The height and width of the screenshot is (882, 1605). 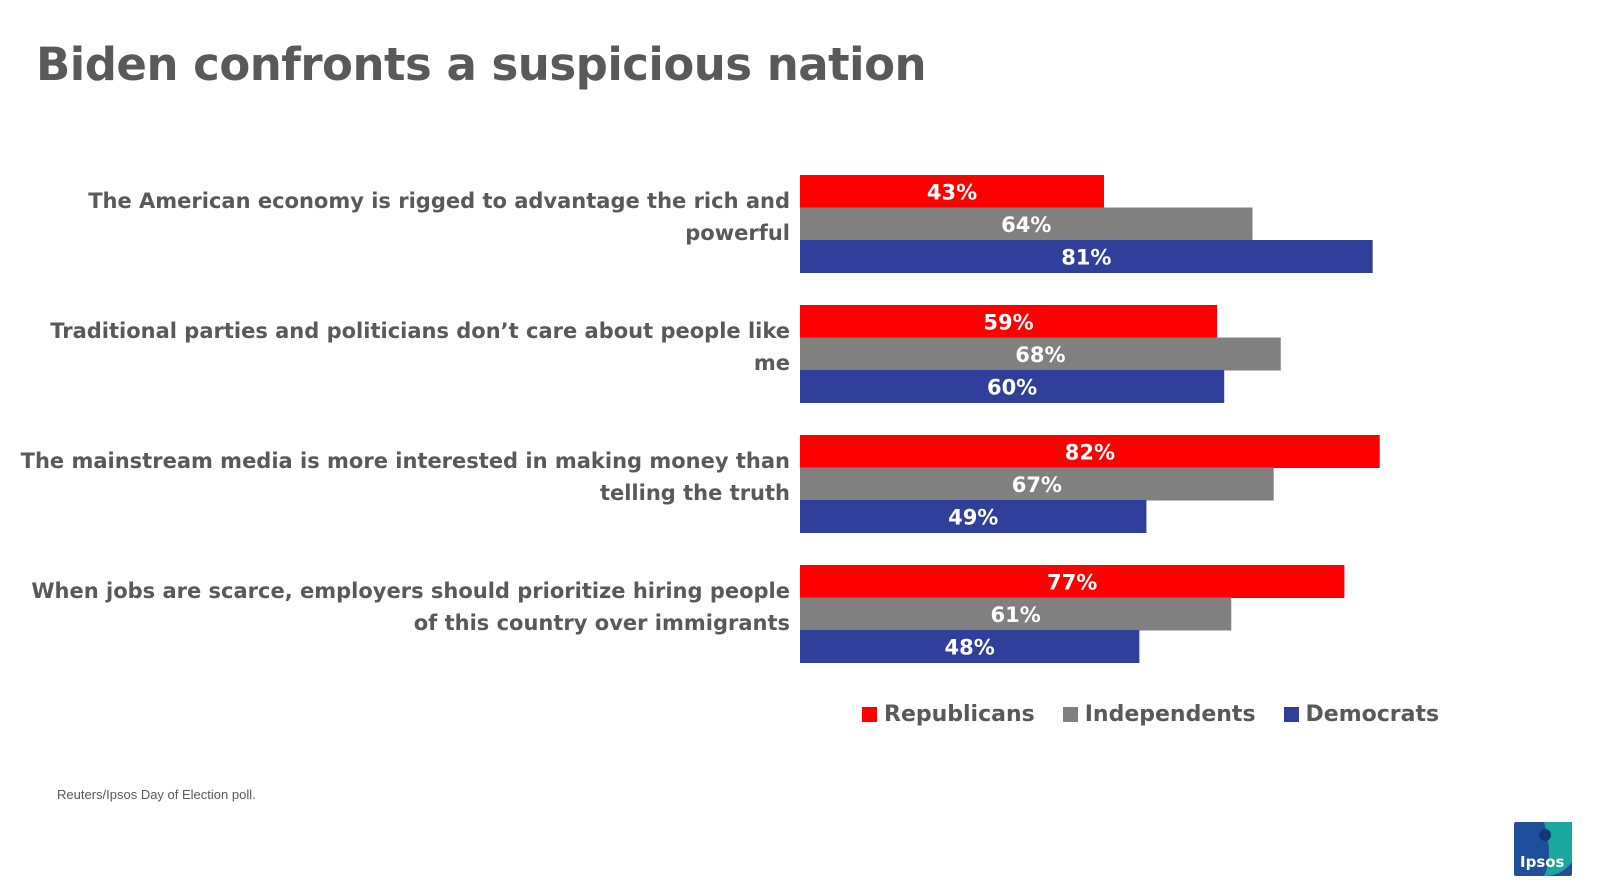 I want to click on value-label-republicans-1: 43%, so click(x=952, y=193).